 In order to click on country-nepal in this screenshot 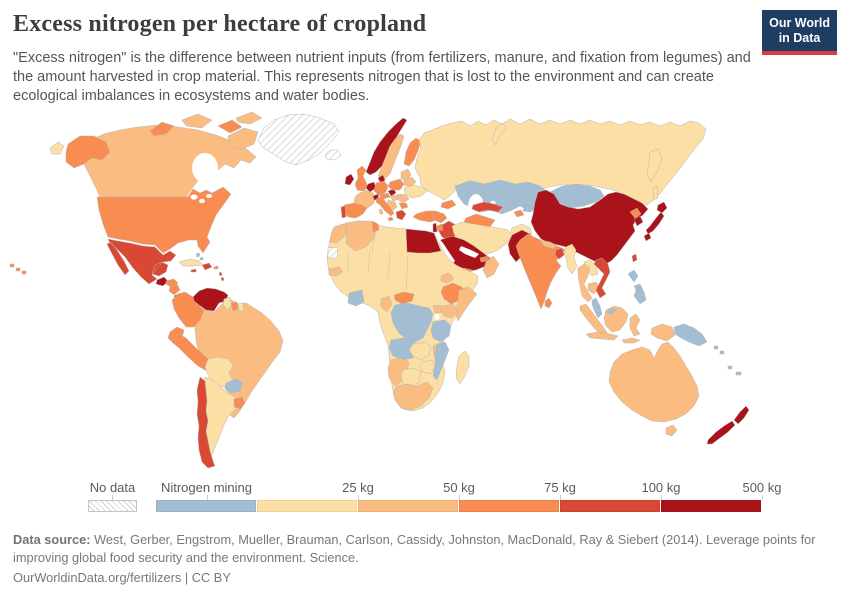, I will do `click(548, 244)`.